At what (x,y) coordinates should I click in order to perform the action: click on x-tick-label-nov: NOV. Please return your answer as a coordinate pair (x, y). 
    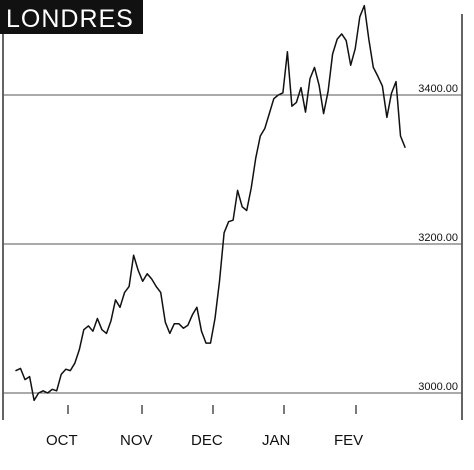
    Looking at the image, I should click on (136, 440).